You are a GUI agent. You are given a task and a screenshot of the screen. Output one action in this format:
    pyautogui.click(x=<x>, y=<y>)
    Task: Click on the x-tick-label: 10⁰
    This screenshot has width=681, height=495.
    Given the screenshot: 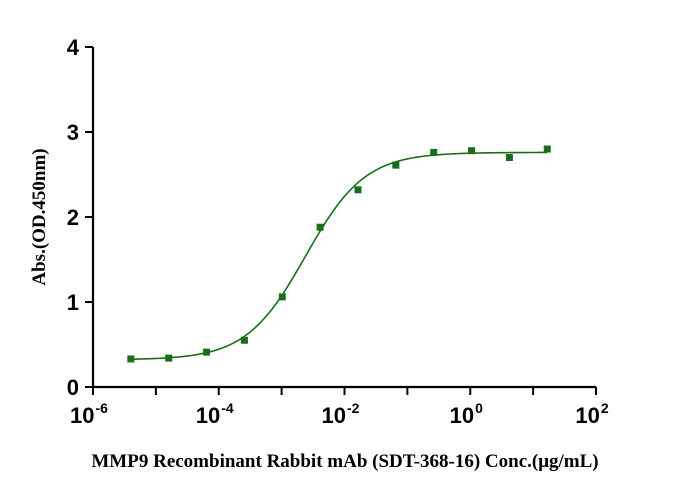 What is the action you would take?
    pyautogui.click(x=466, y=414)
    